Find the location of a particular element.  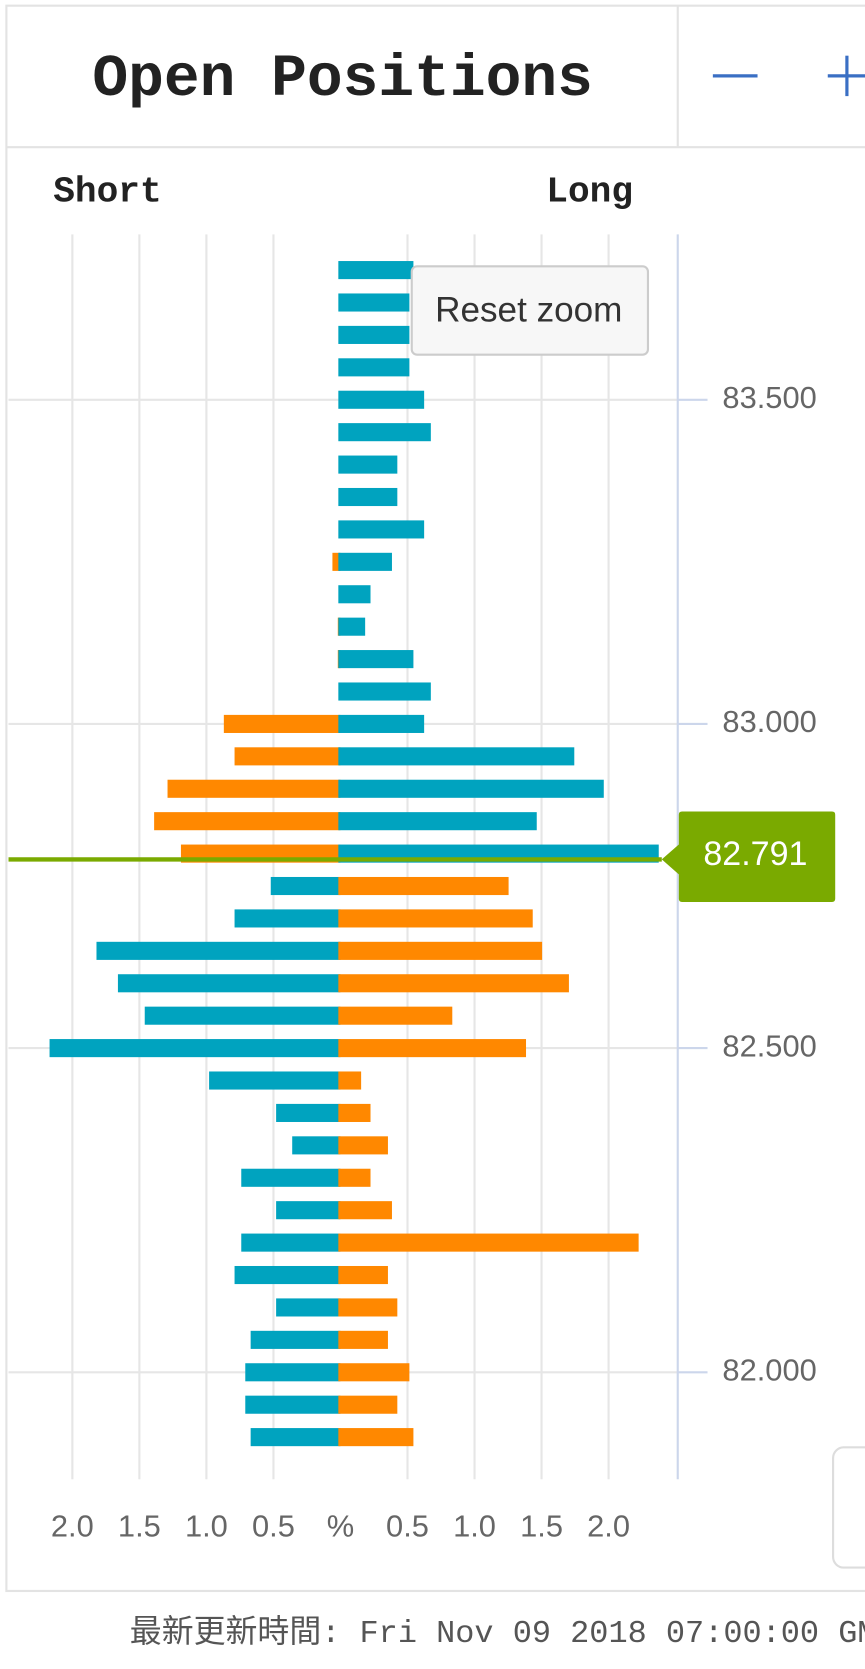

chart-title: Open Positions is located at coordinates (342, 79).